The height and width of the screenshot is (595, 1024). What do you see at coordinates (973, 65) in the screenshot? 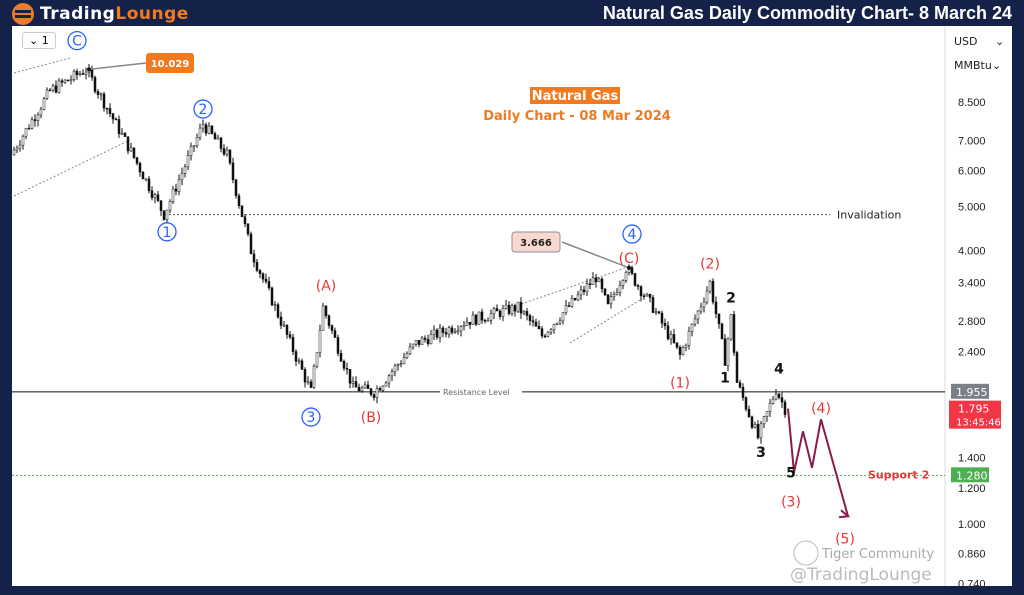
I see `unit-label: MMBtu` at bounding box center [973, 65].